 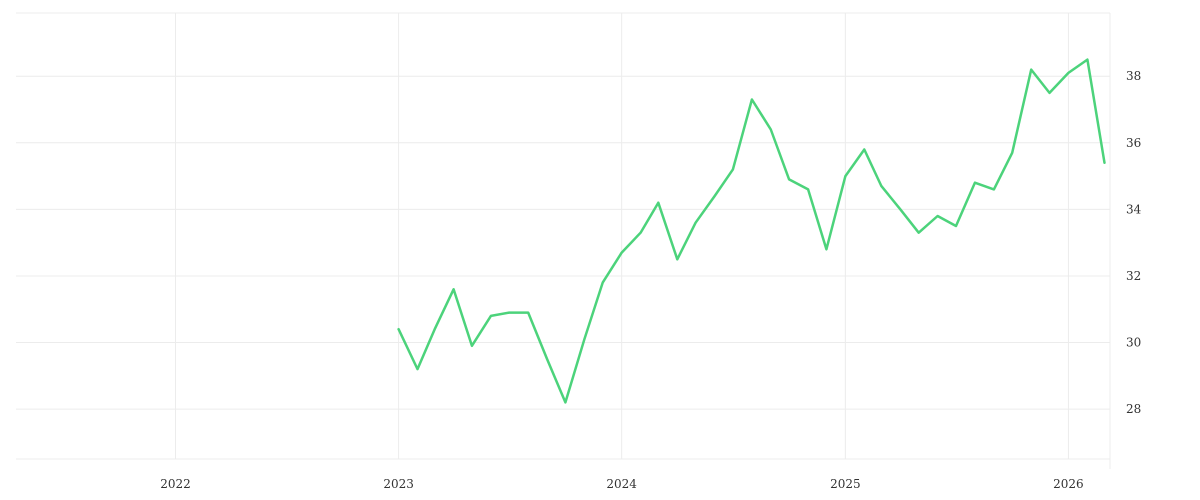 I want to click on x-axis: 2022 2023 2024 2025 2026, so click(x=621, y=484).